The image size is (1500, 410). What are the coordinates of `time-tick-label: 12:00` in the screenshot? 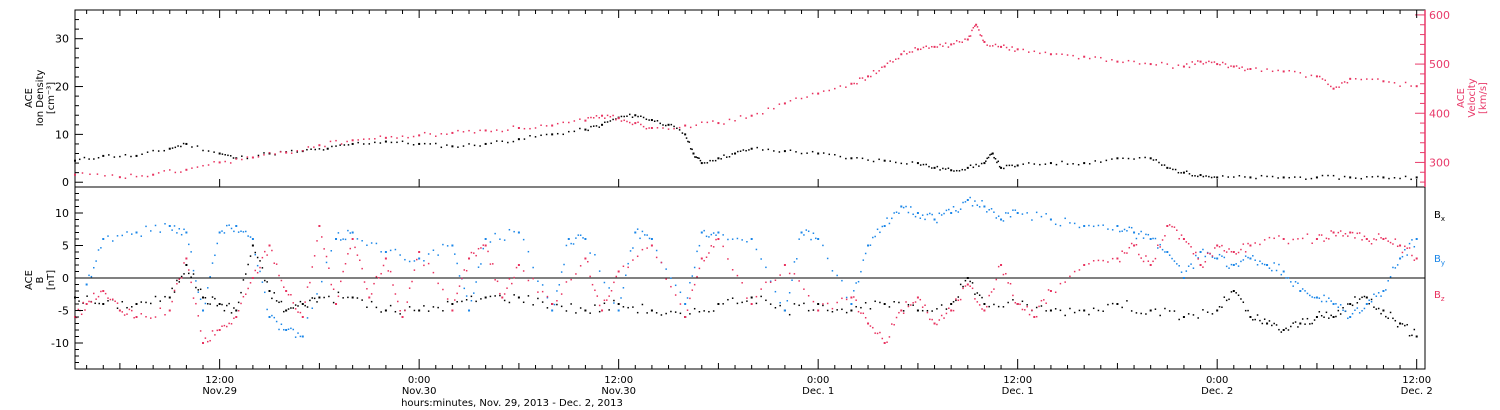 It's located at (618, 380).